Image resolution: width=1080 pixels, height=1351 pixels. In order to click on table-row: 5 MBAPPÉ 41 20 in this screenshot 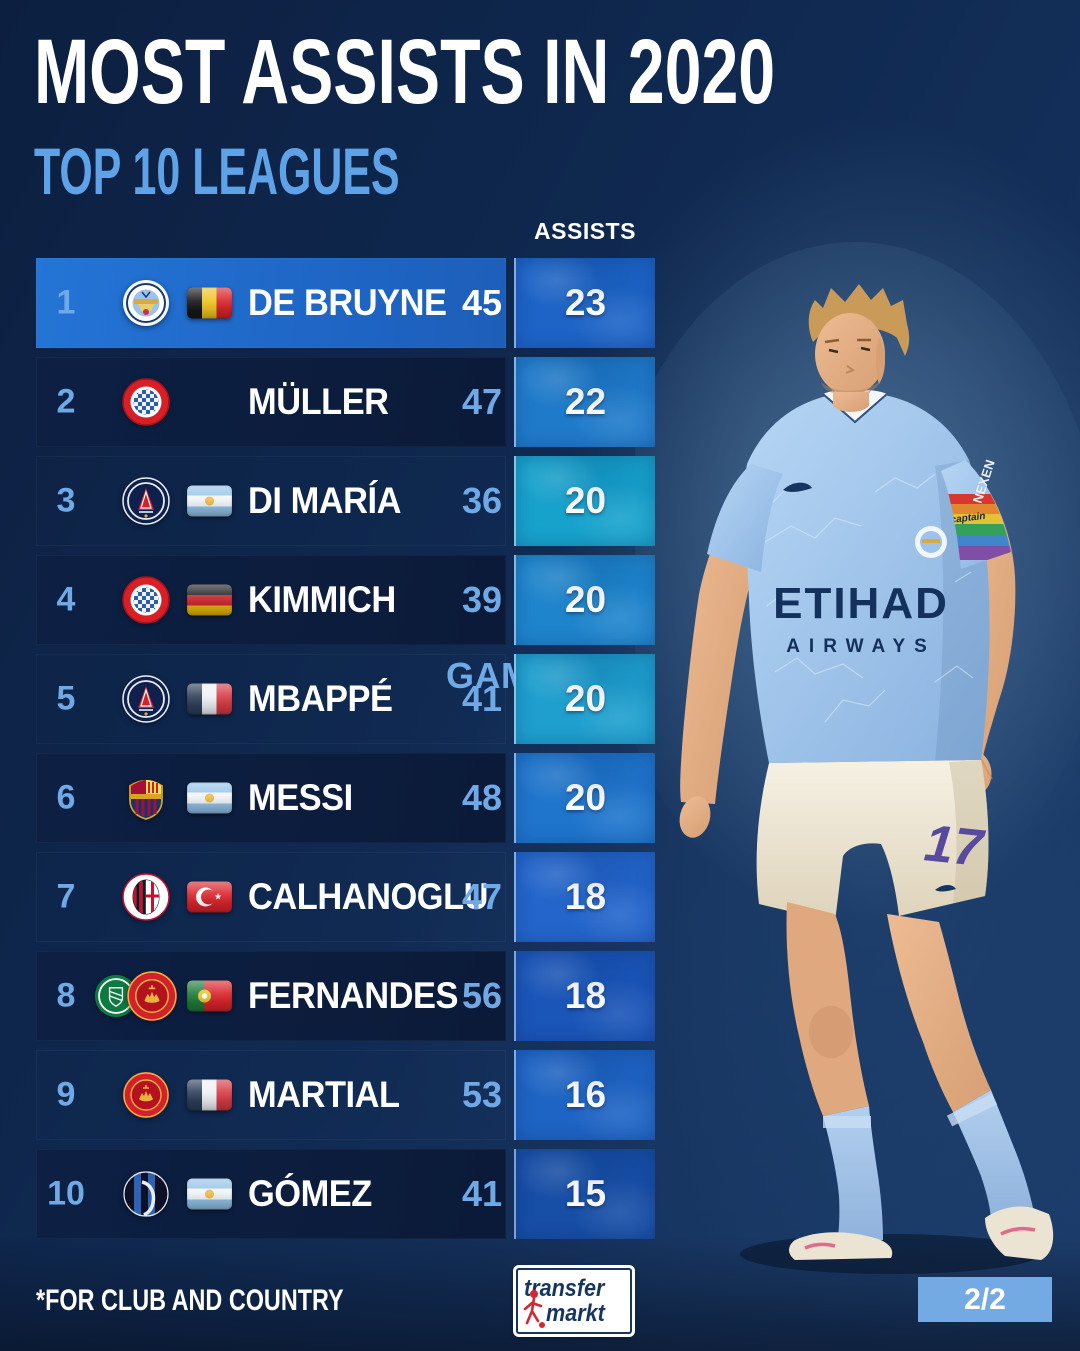, I will do `click(347, 699)`.